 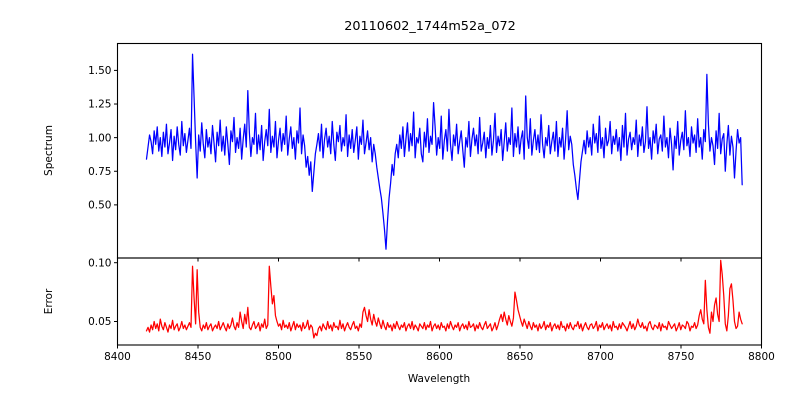 What do you see at coordinates (99, 71) in the screenshot?
I see `y-tick-label: 1.50` at bounding box center [99, 71].